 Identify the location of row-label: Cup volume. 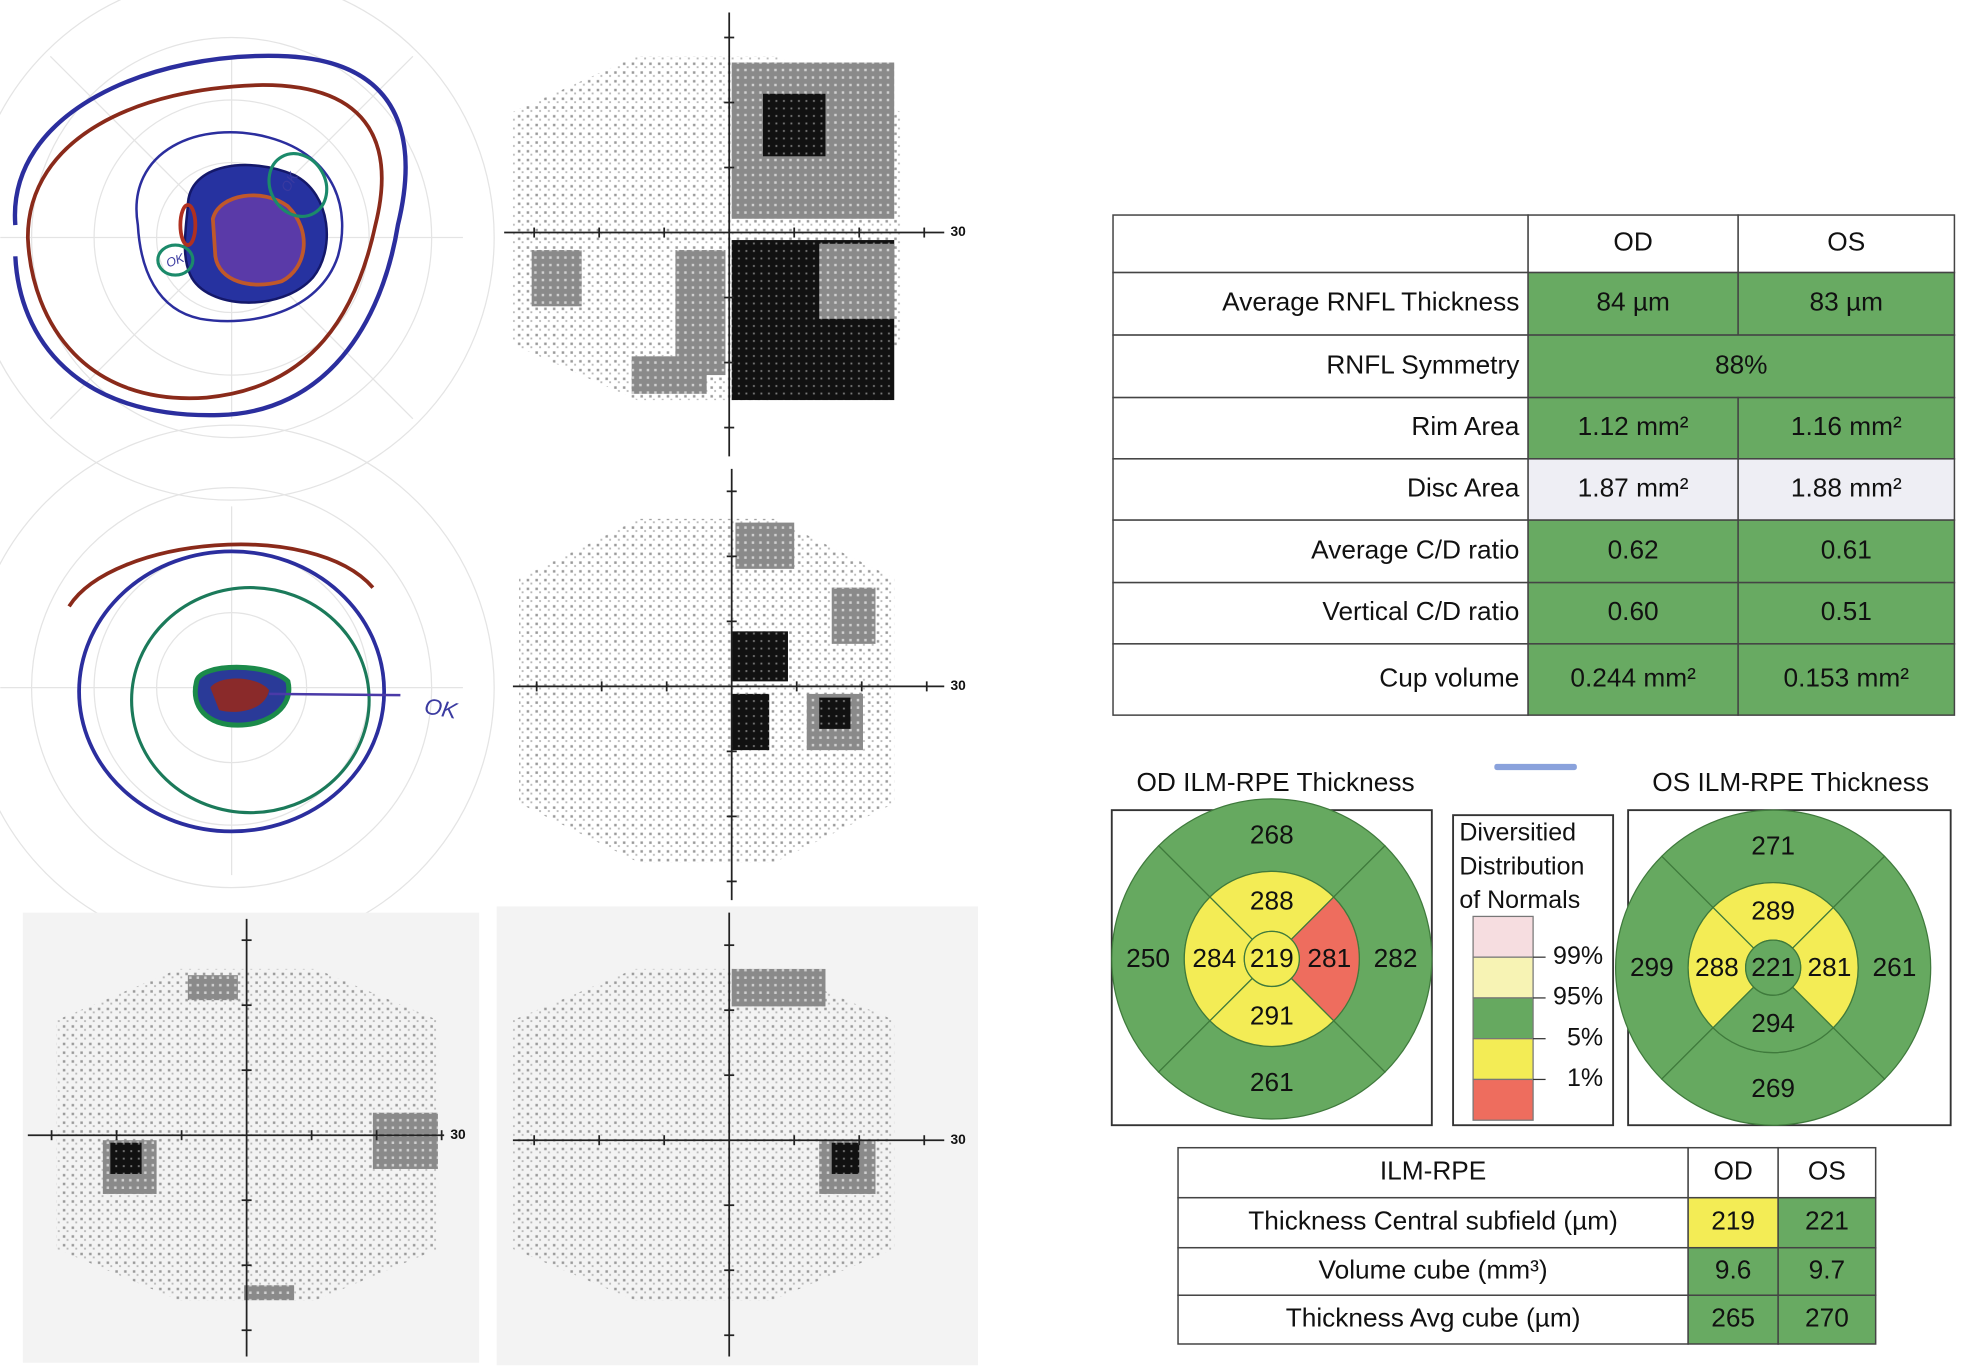
(1449, 677).